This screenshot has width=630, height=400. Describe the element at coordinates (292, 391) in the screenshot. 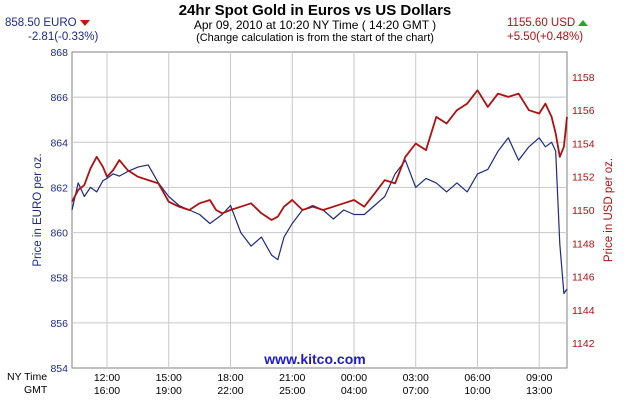

I see `x-tick-label-gmt: 25:00` at that location.